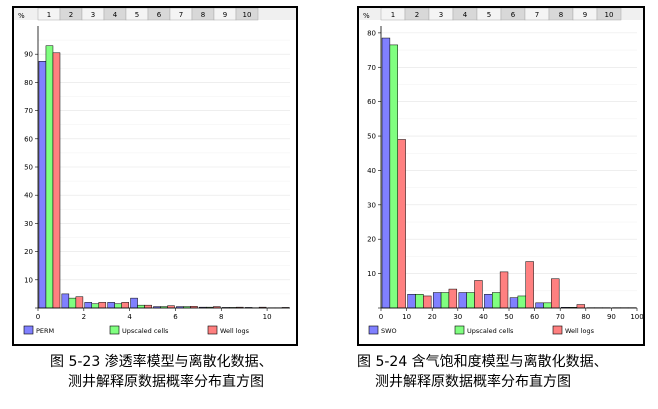  Describe the element at coordinates (28, 168) in the screenshot. I see `y-tick-label: 50` at that location.